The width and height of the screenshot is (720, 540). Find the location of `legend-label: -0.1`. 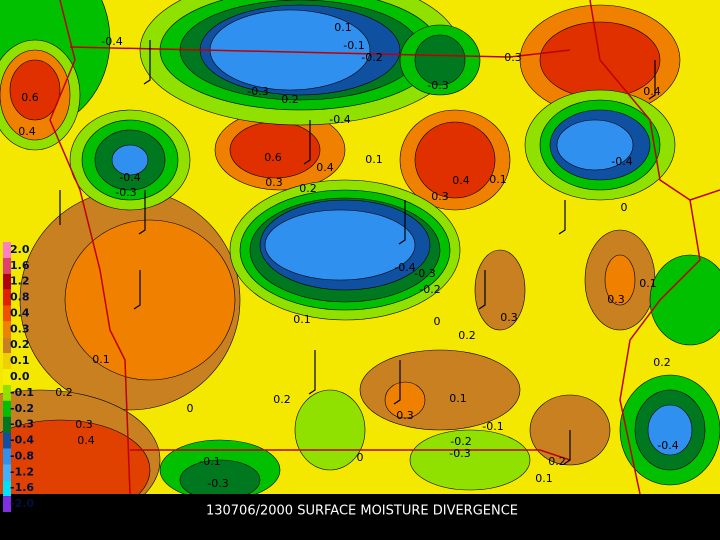

legend-label: -0.1 is located at coordinates (22, 392).